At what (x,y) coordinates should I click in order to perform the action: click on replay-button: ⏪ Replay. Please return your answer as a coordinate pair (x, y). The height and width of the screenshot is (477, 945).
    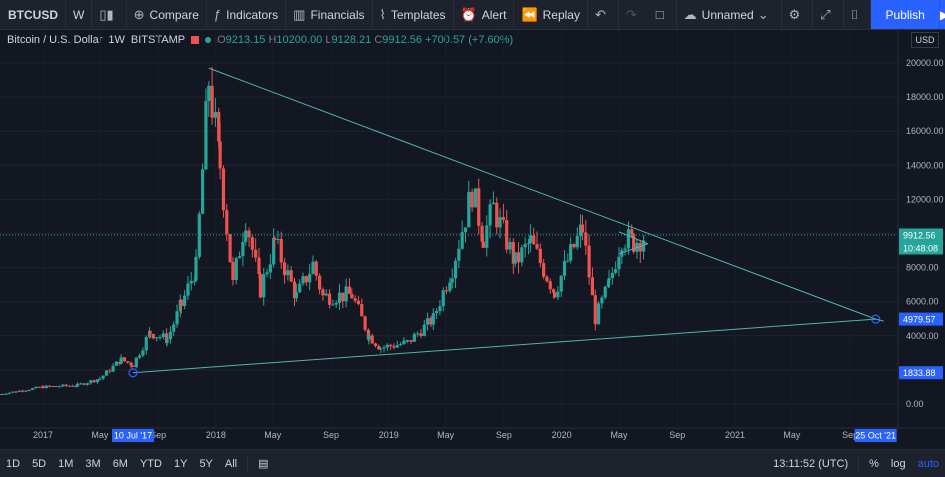
    Looking at the image, I should click on (551, 14).